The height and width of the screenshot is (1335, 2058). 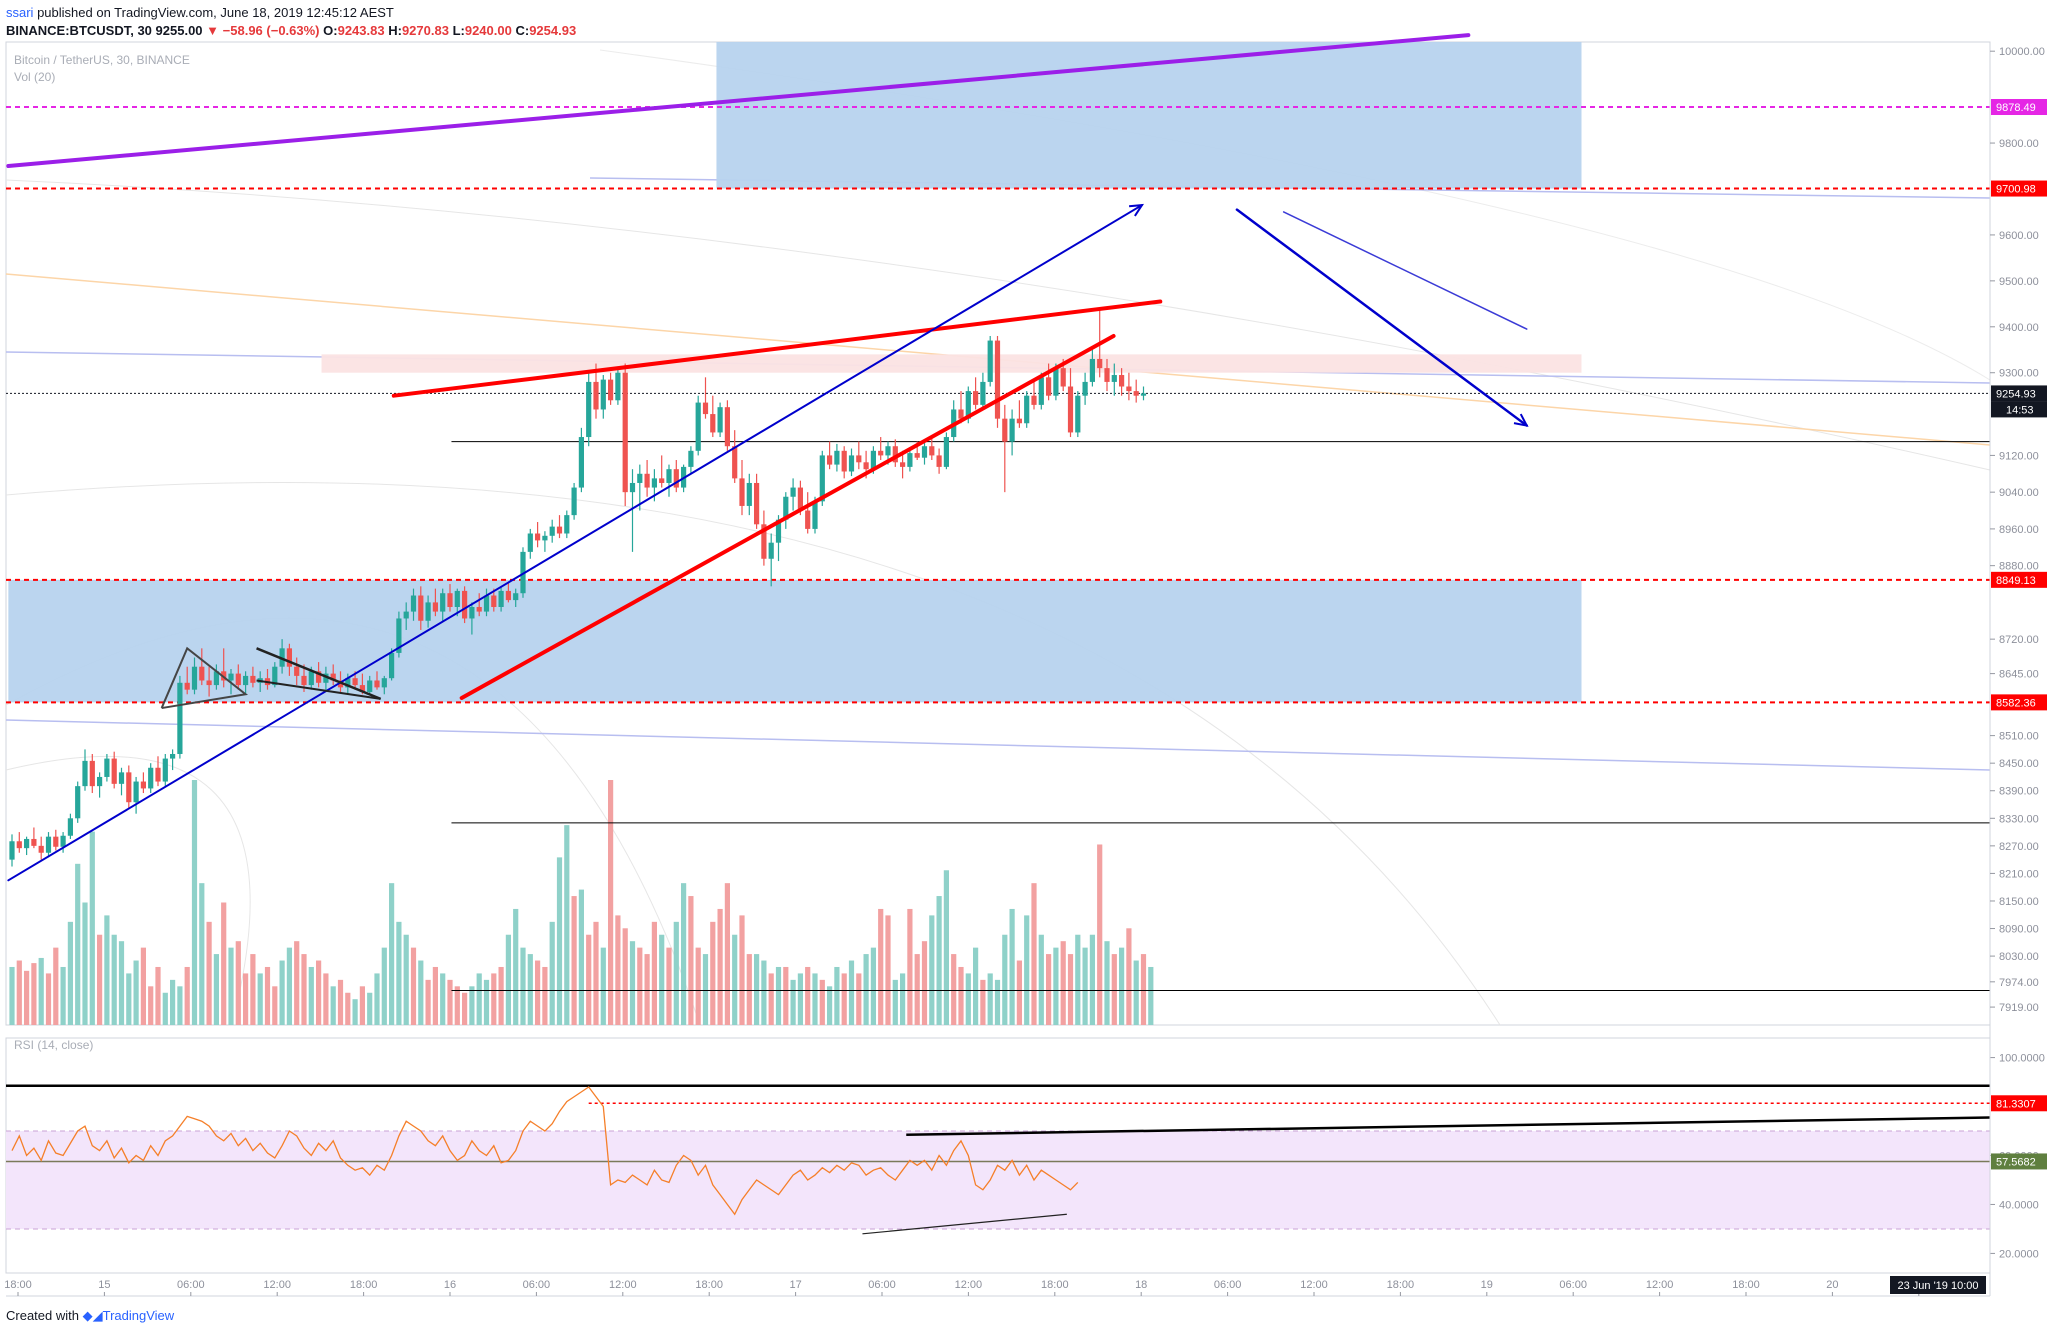 What do you see at coordinates (104, 1285) in the screenshot?
I see `time-tick-label: 15` at bounding box center [104, 1285].